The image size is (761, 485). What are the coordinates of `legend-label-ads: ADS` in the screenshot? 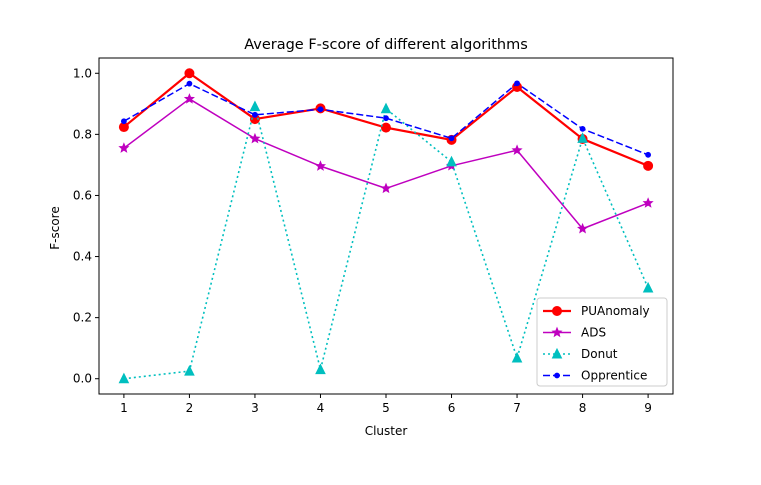 It's located at (593, 333).